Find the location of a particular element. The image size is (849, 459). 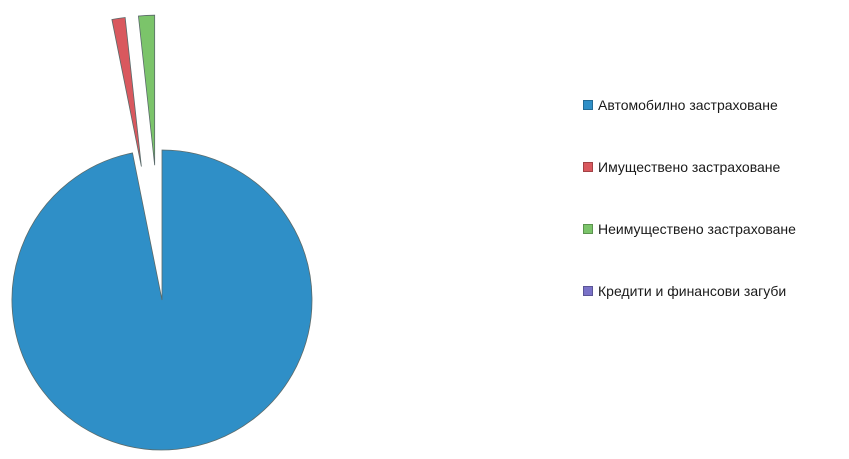

legend-item-nonproperty: Неимуществено застраховане is located at coordinates (689, 229).